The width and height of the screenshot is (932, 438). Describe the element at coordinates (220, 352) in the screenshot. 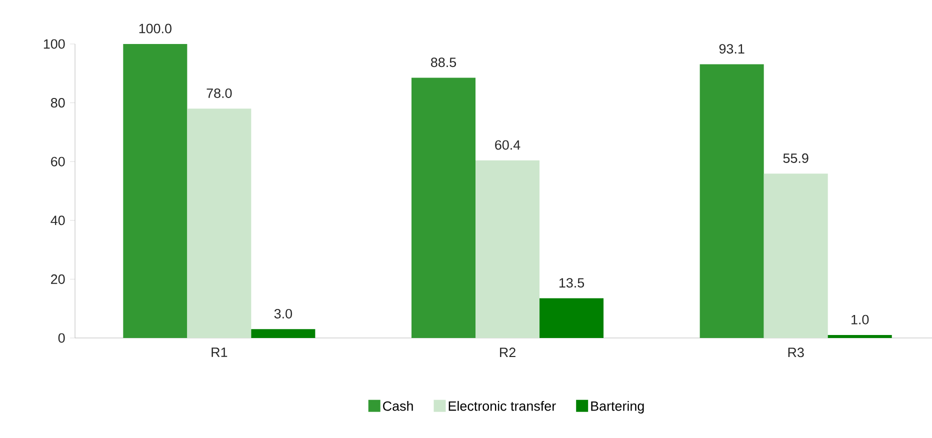

I see `x-tick-label: R1` at that location.